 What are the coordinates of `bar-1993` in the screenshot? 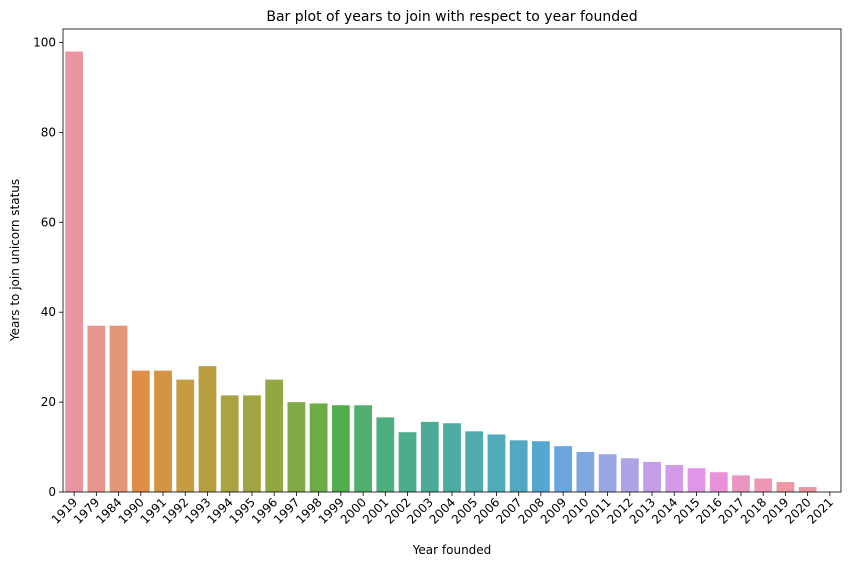 It's located at (207, 429).